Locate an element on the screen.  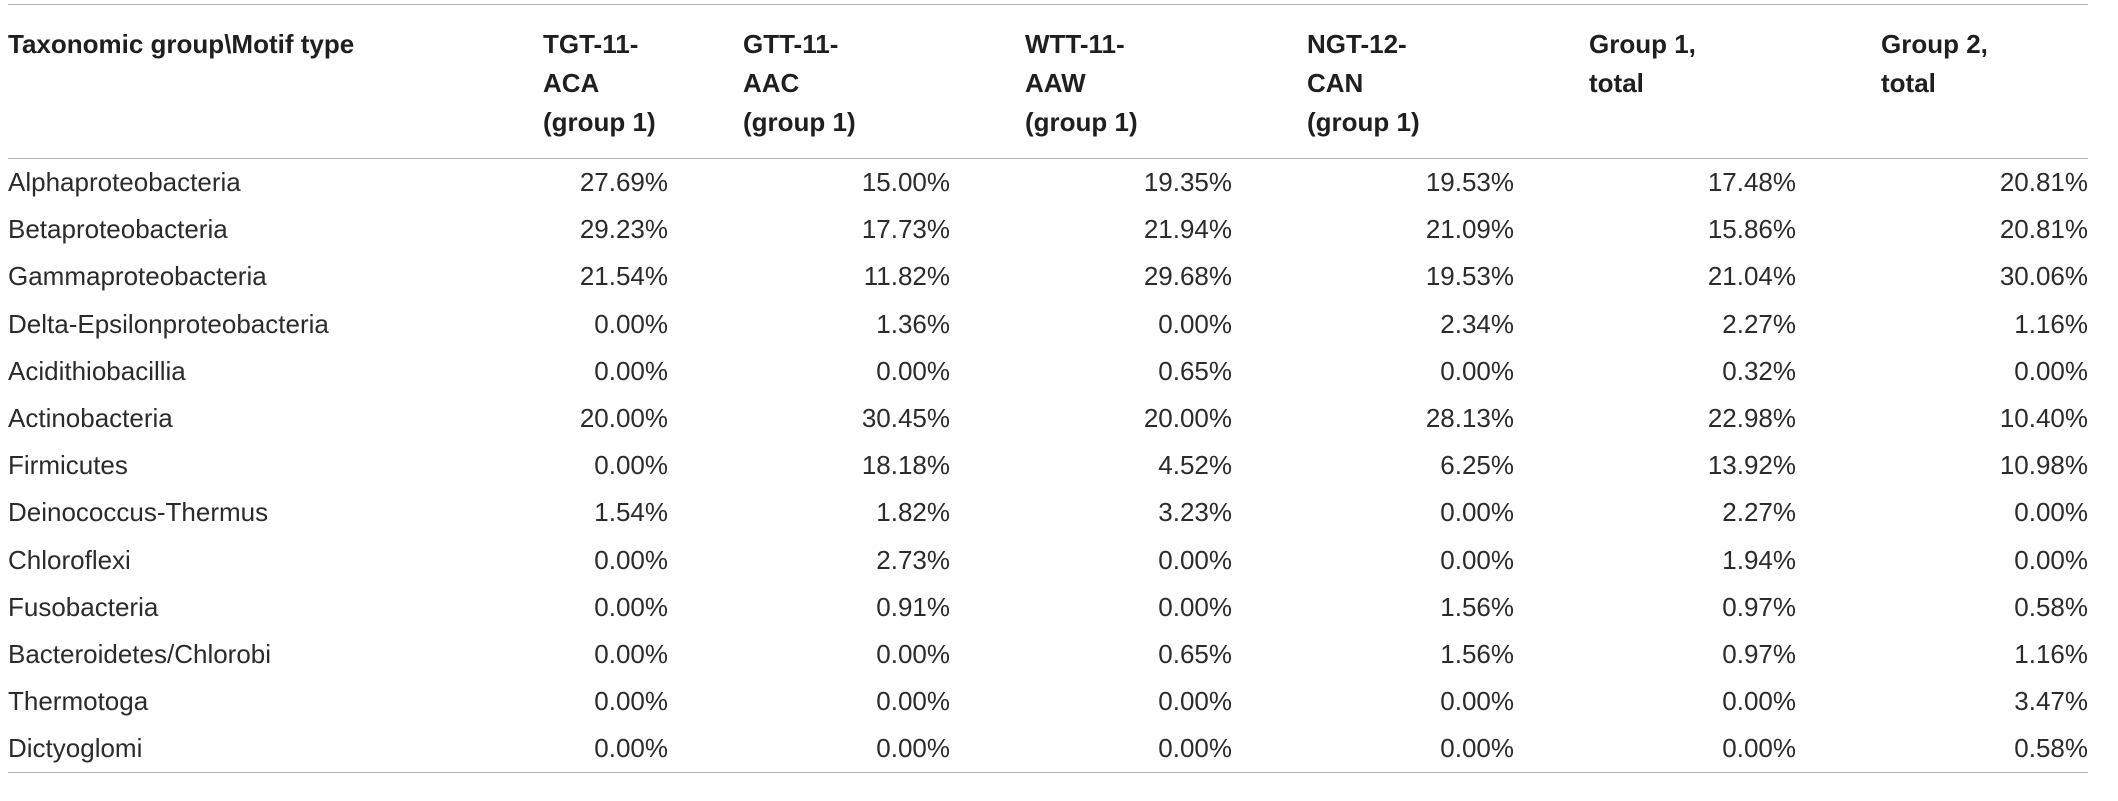
table-cell: 21.54% is located at coordinates (623, 276).